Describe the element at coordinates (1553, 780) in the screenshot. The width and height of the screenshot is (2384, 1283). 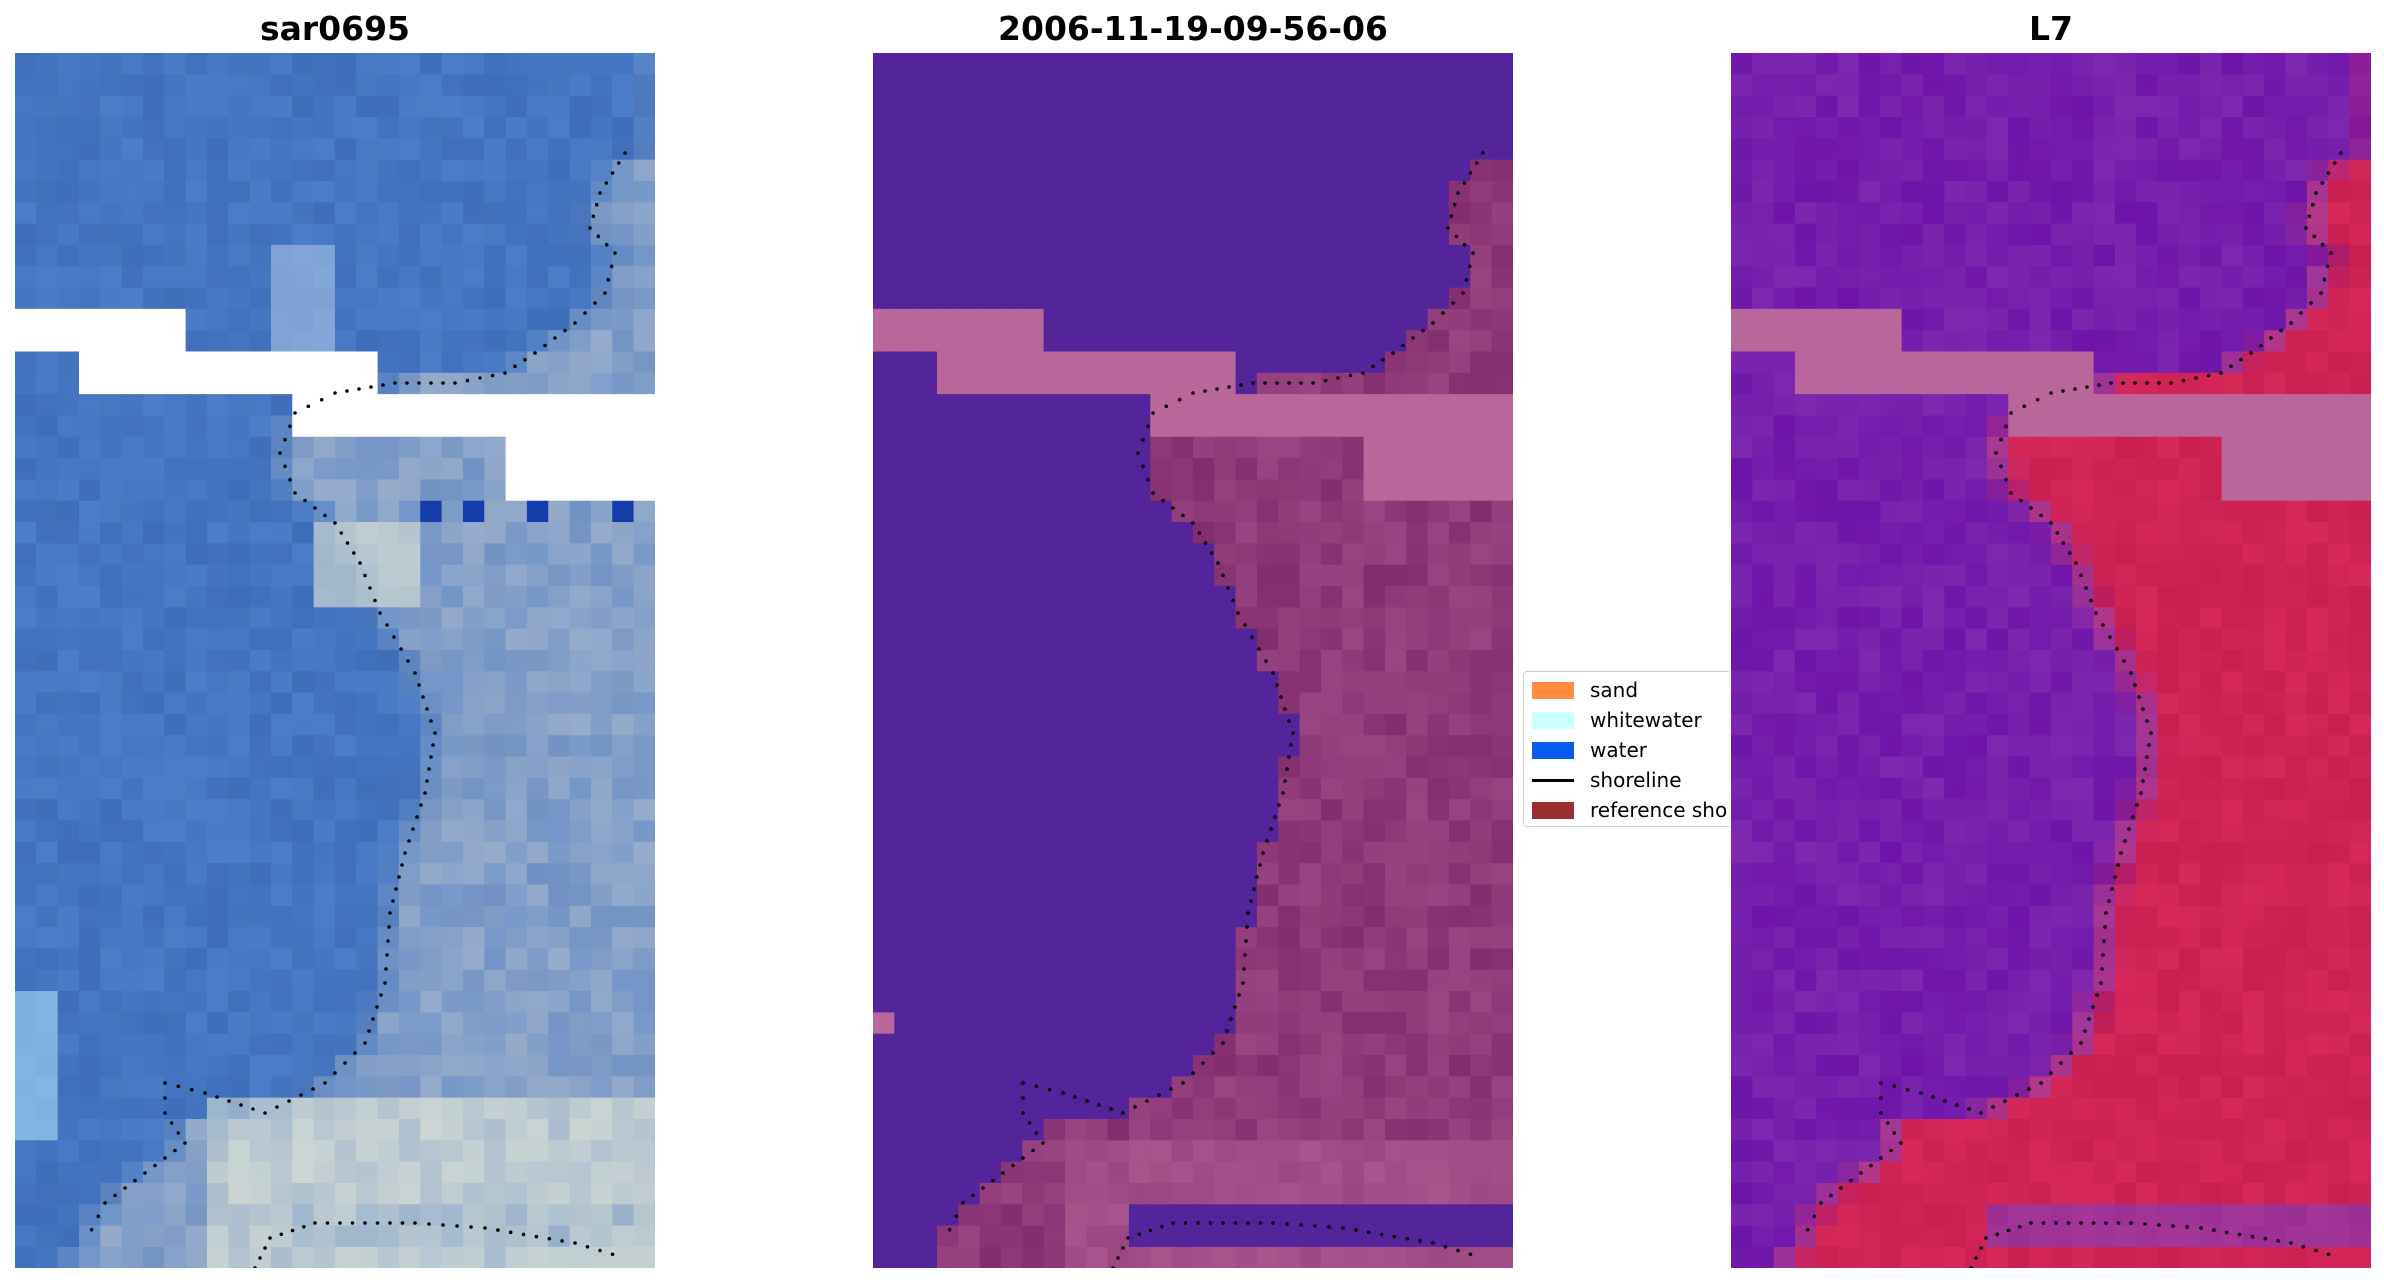
I see `legend-line-shoreline` at that location.